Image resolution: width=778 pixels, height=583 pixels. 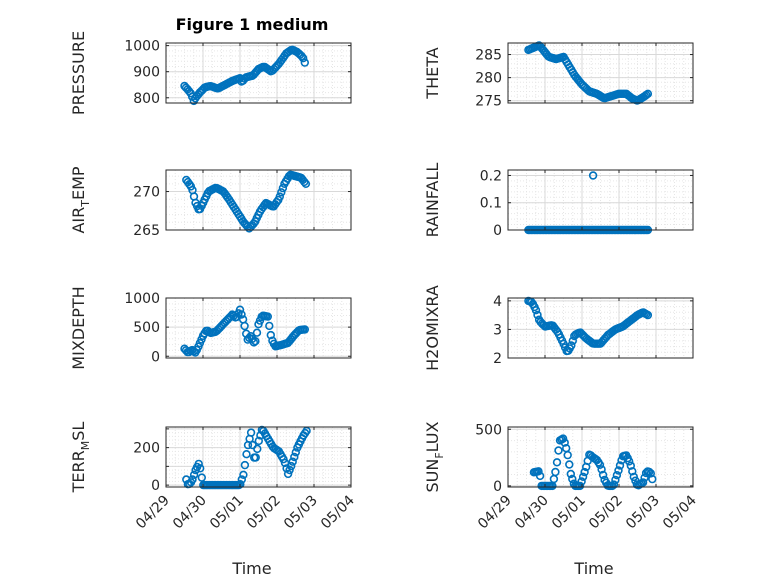 I want to click on sun-flux-x-tick-label: 05/02, so click(x=606, y=513).